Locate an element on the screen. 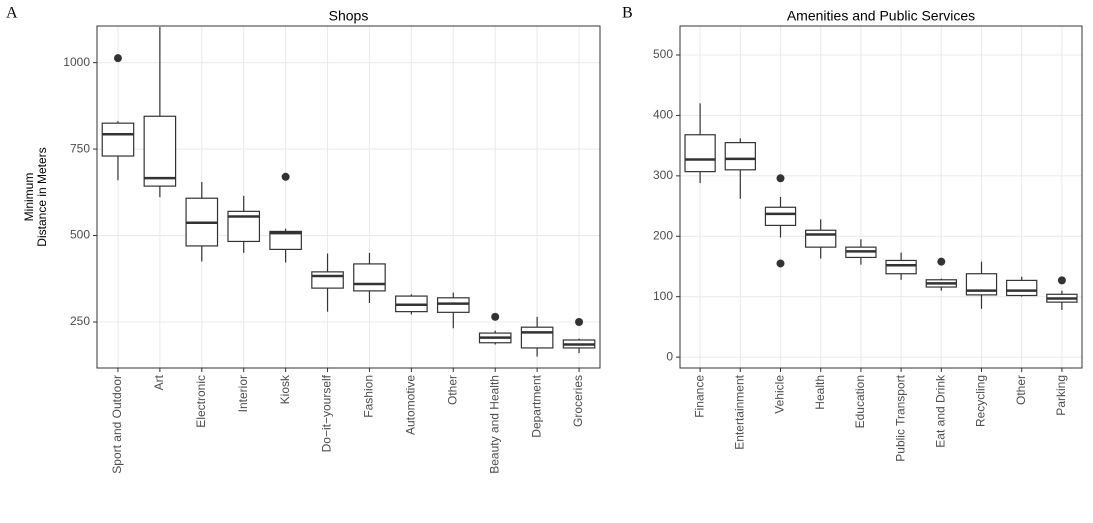  x-tick-label: Recycling is located at coordinates (981, 401).